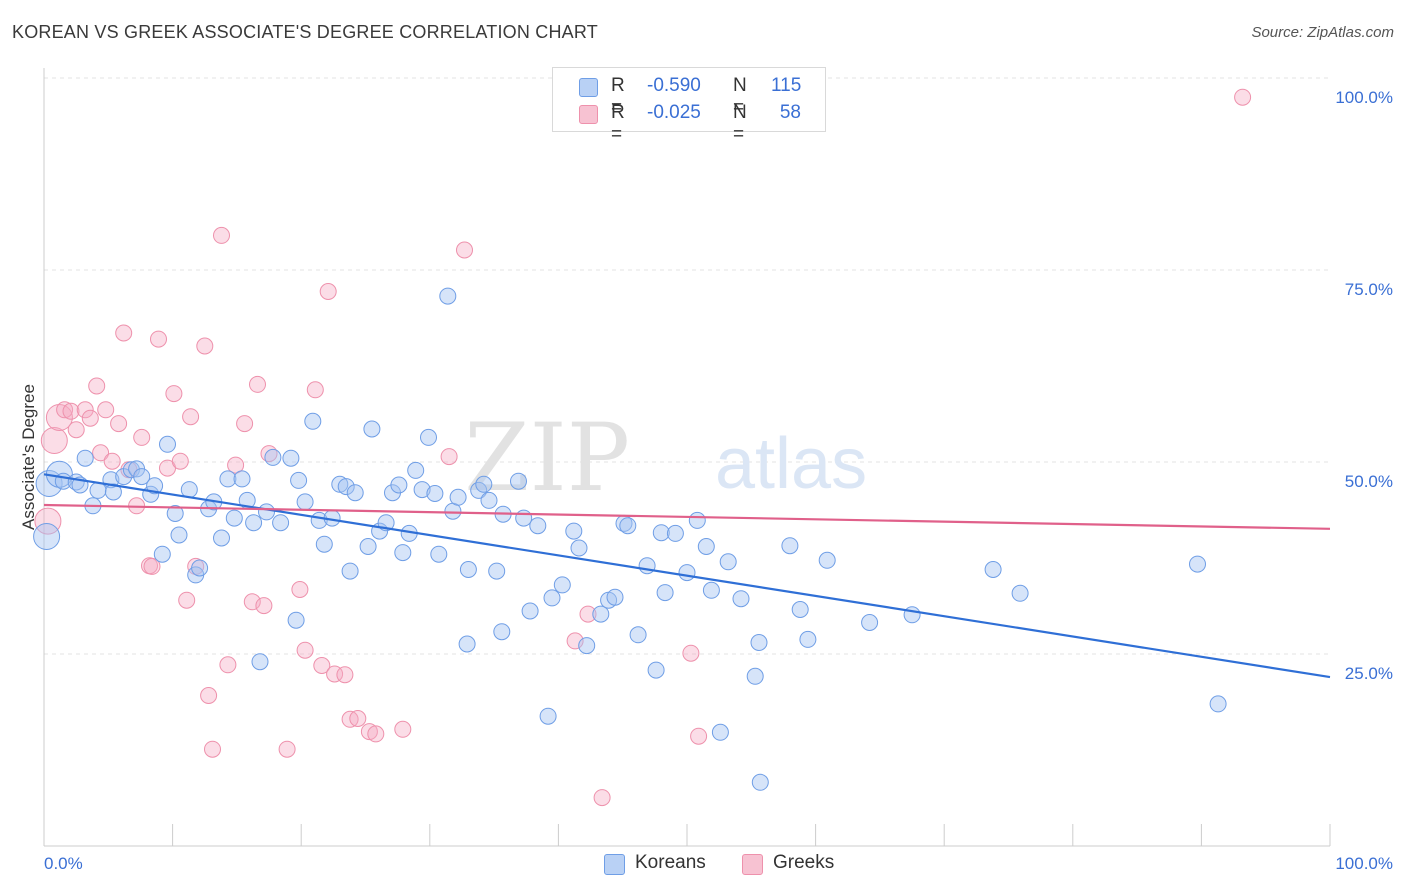 Image resolution: width=1406 pixels, height=892 pixels. What do you see at coordinates (588, 87) in the screenshot?
I see `stats-swatch-koreans` at bounding box center [588, 87].